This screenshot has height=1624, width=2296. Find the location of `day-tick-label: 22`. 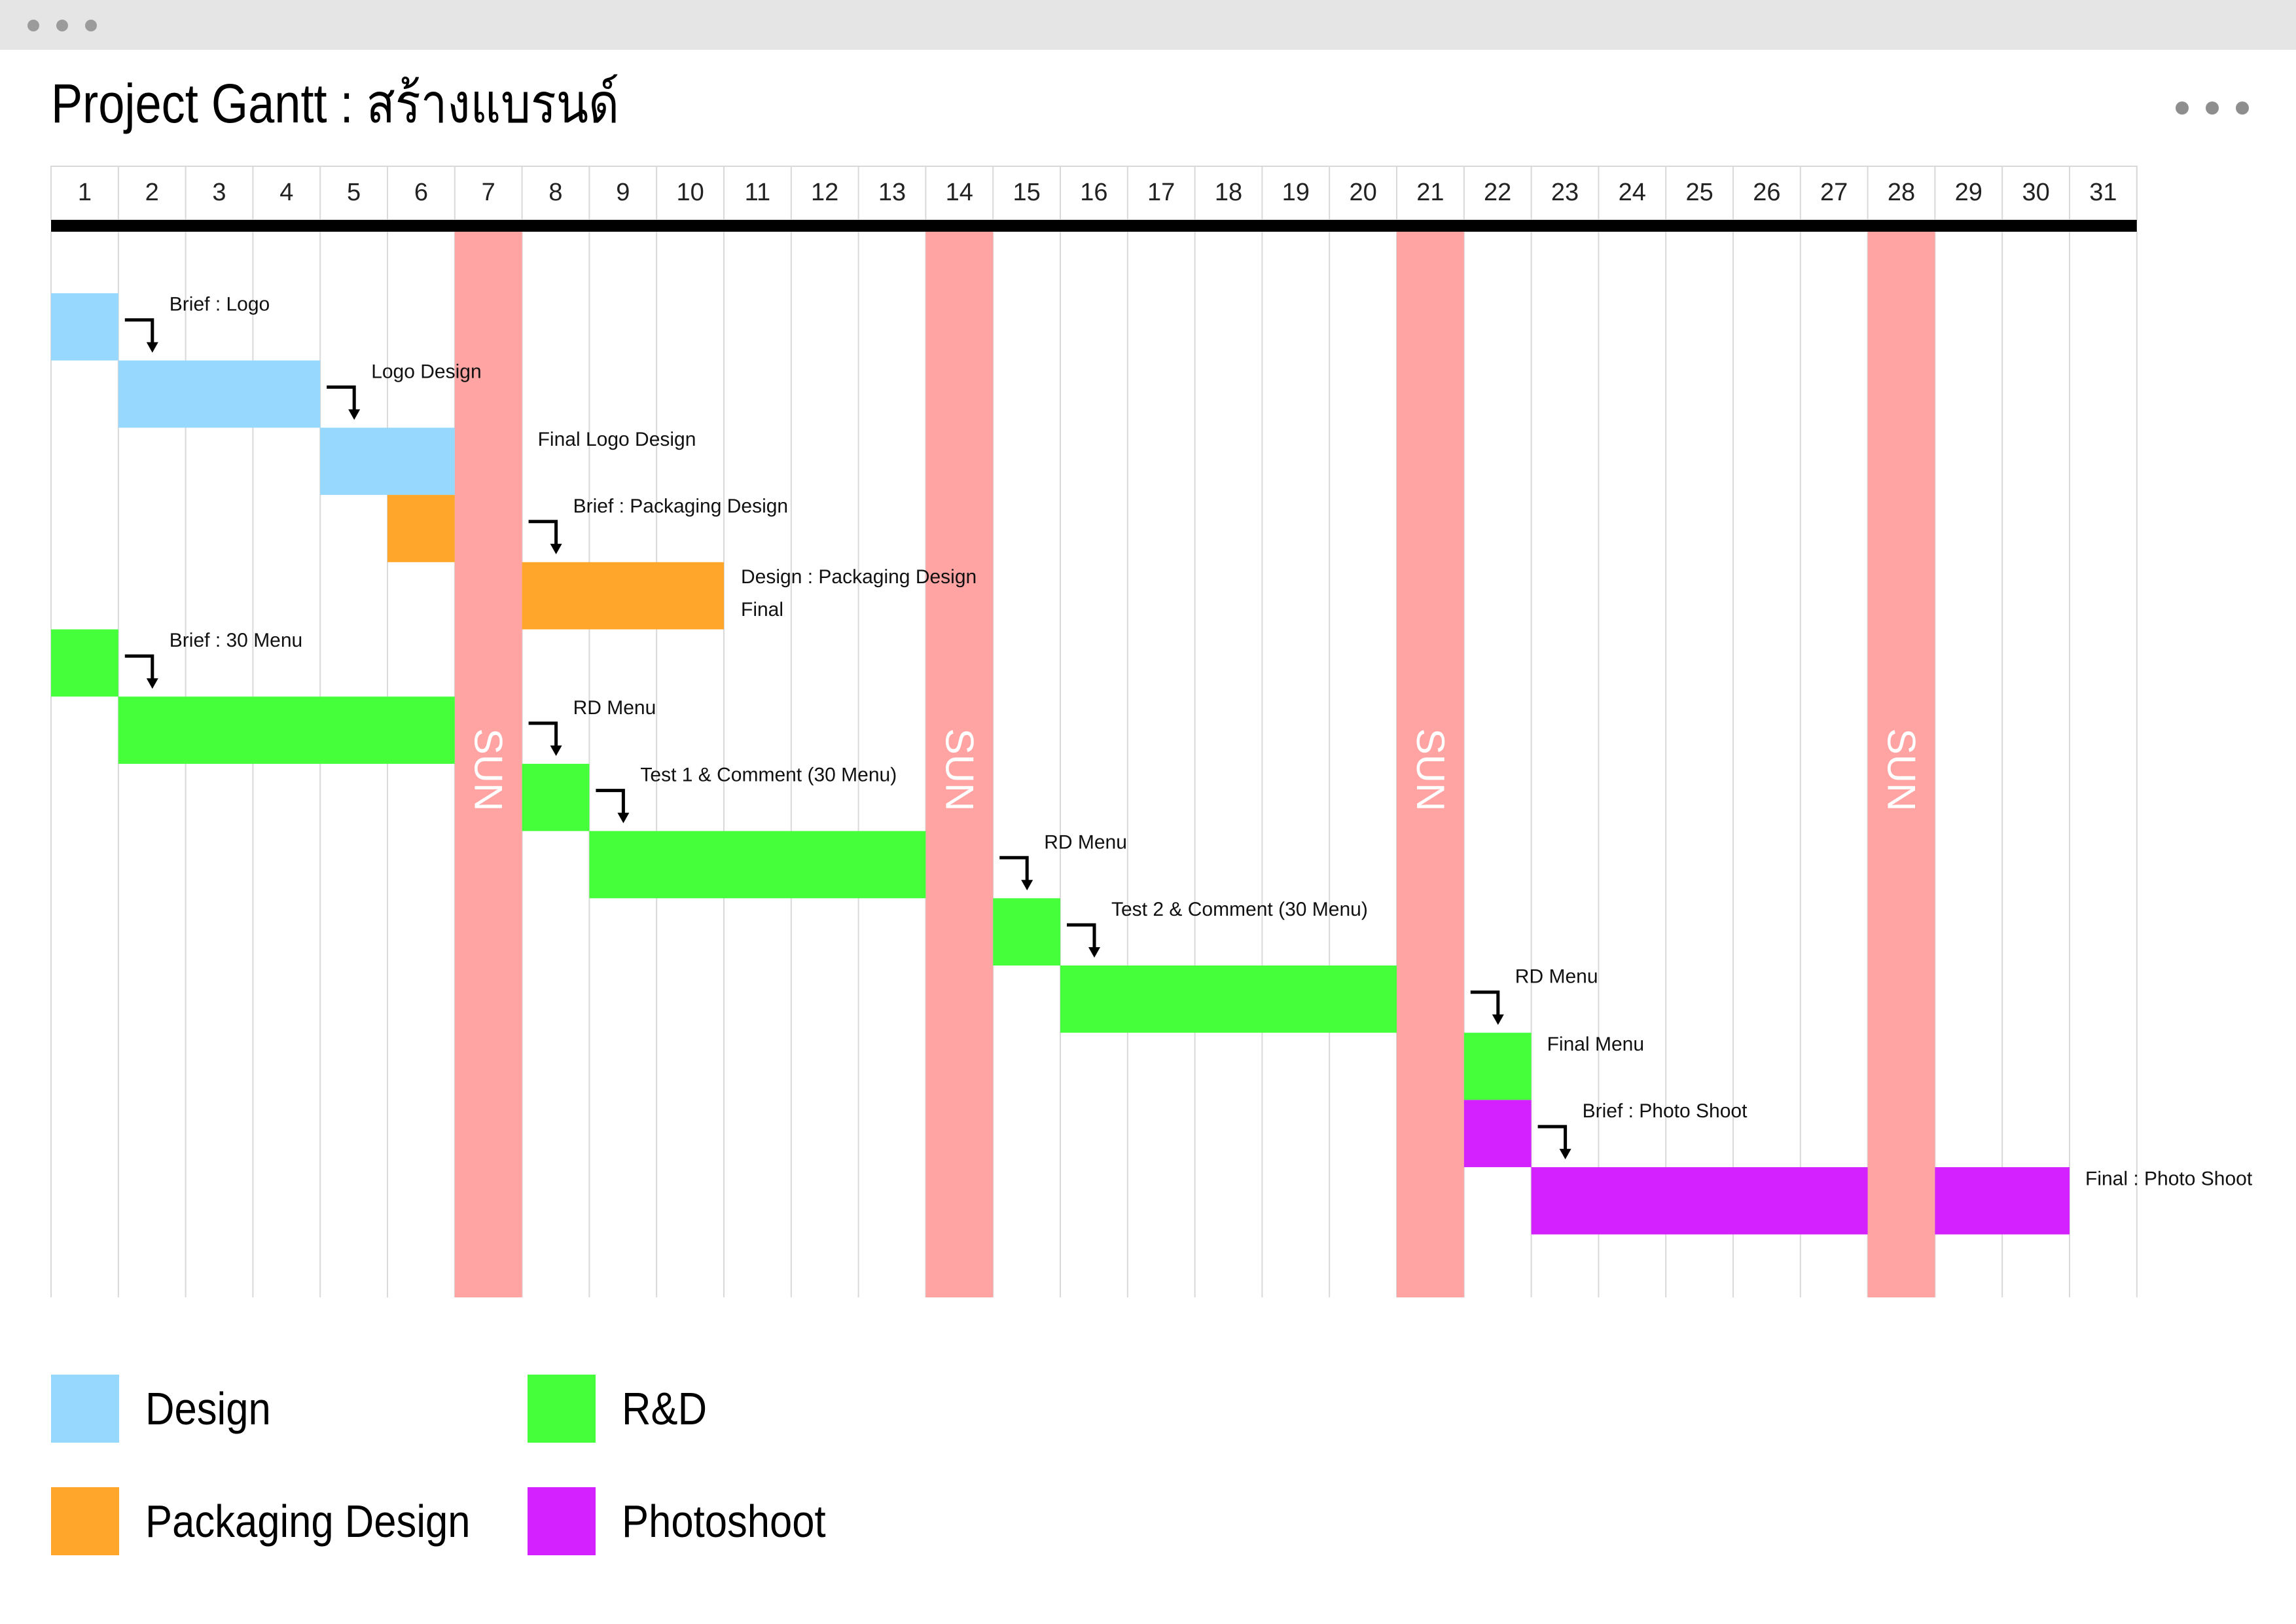

day-tick-label: 22 is located at coordinates (1497, 192).